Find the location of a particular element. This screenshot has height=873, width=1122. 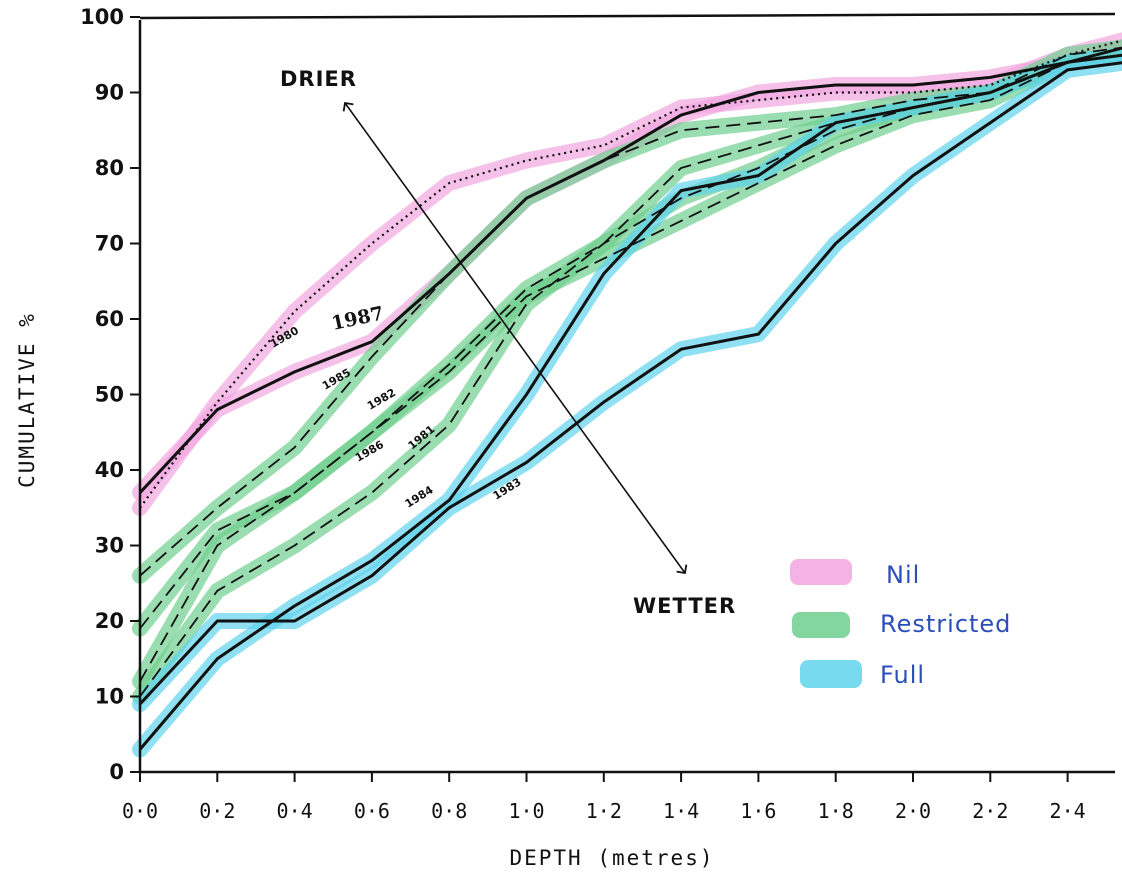

y-tick-label: 60 is located at coordinates (109, 319).